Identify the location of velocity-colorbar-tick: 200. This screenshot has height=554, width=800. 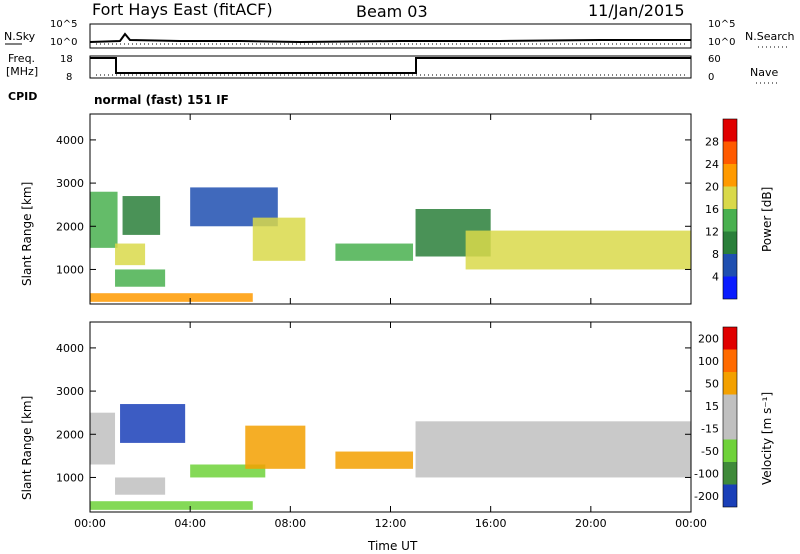
(708, 338).